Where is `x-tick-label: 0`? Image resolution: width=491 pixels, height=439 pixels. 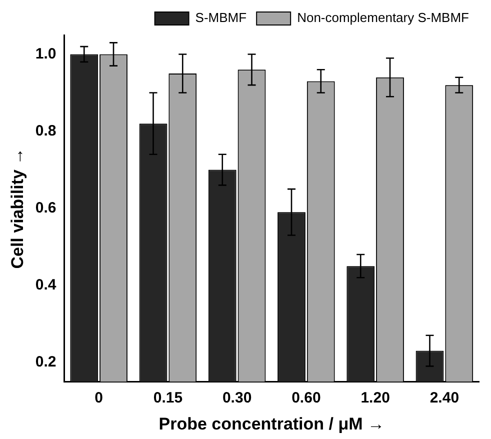 x-tick-label: 0 is located at coordinates (98, 398).